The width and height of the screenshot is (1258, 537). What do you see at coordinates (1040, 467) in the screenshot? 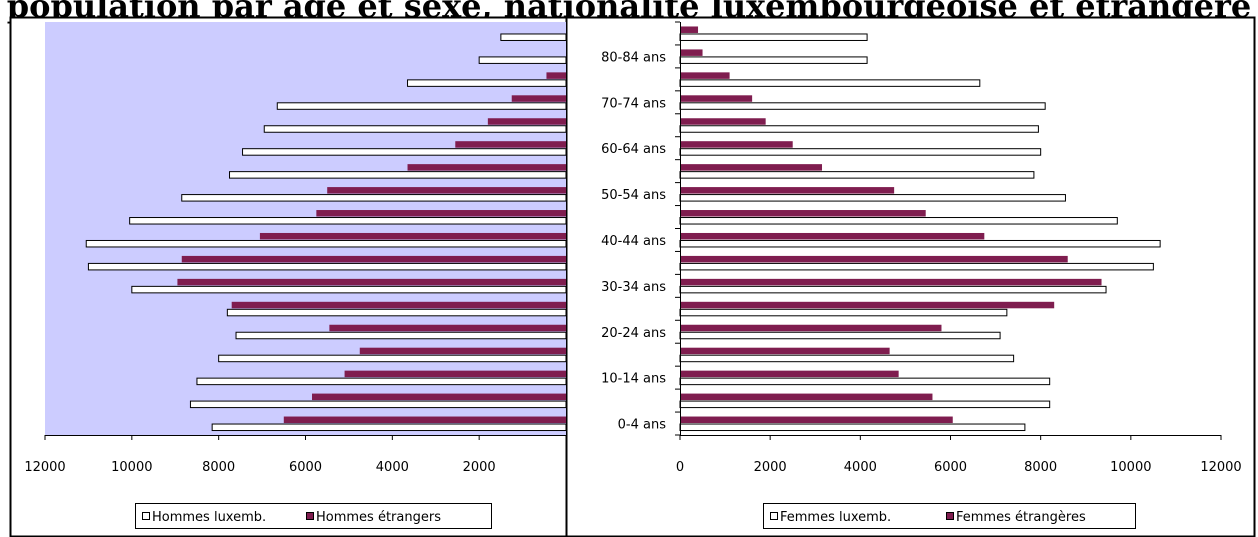
I see `right-x-tick-label: 8000` at bounding box center [1040, 467].